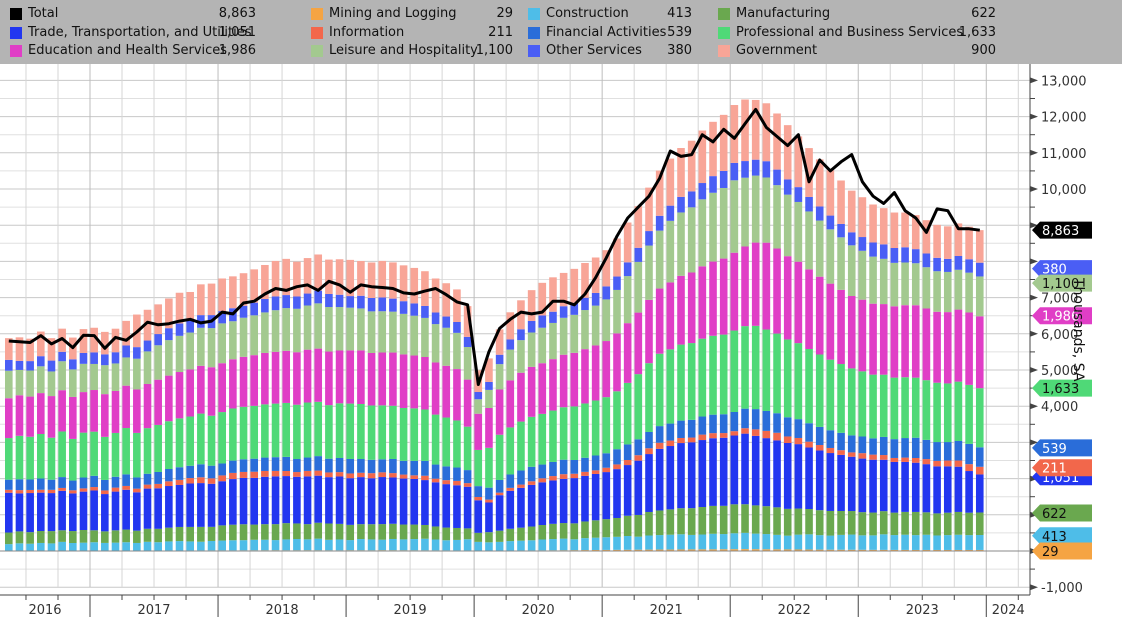  What do you see at coordinates (1060, 284) in the screenshot?
I see `value-flag-label: 1,100` at bounding box center [1060, 284].